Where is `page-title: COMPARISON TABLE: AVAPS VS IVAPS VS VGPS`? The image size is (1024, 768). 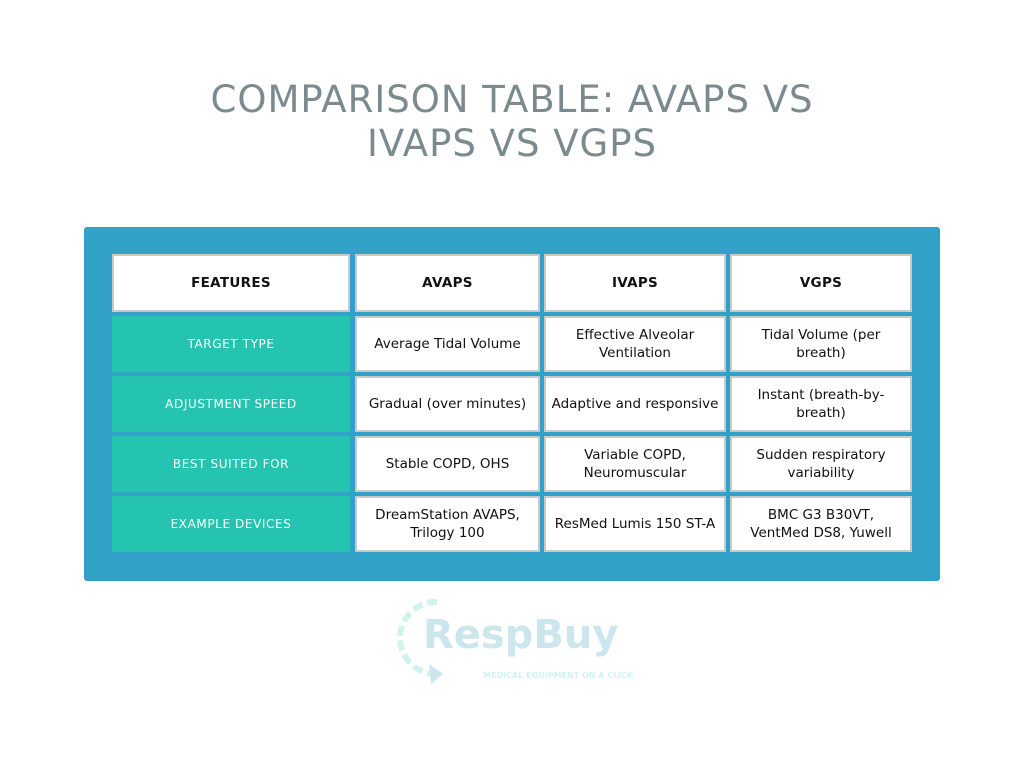
page-title: COMPARISON TABLE: AVAPS VS IVAPS VS VGPS is located at coordinates (512, 122).